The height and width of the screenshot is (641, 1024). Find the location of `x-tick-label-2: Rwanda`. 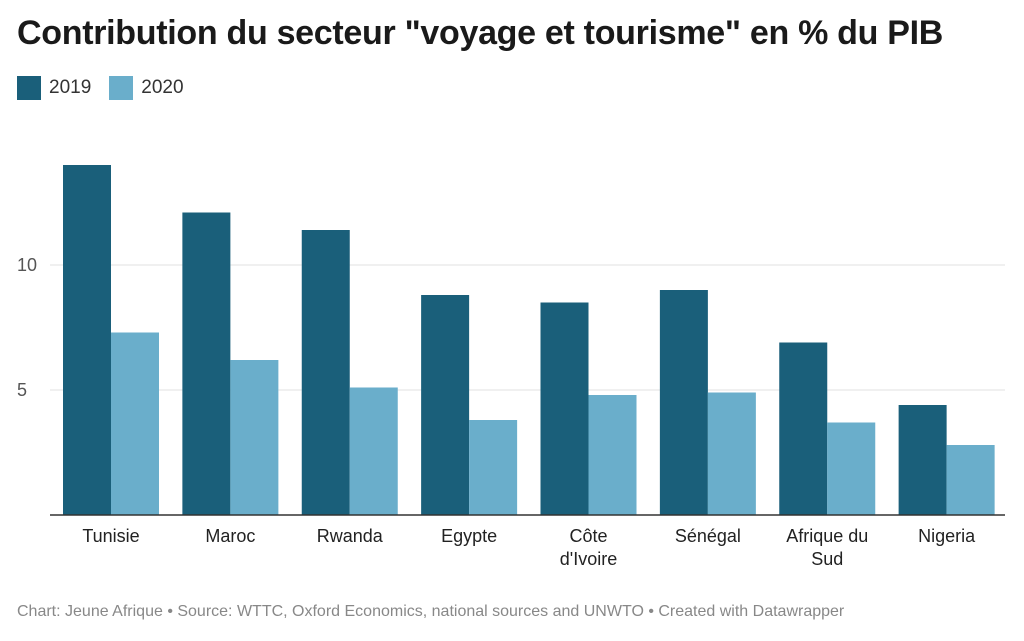

x-tick-label-2: Rwanda is located at coordinates (350, 536).